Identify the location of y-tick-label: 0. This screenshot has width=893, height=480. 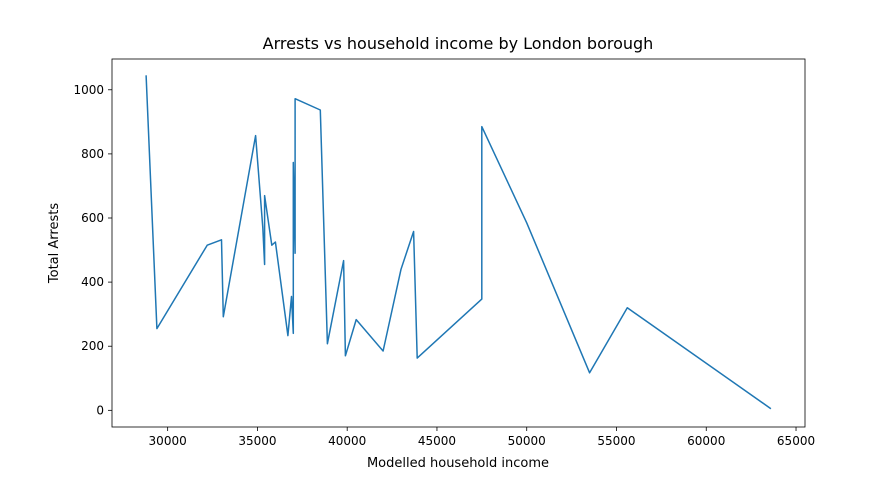
(100, 410).